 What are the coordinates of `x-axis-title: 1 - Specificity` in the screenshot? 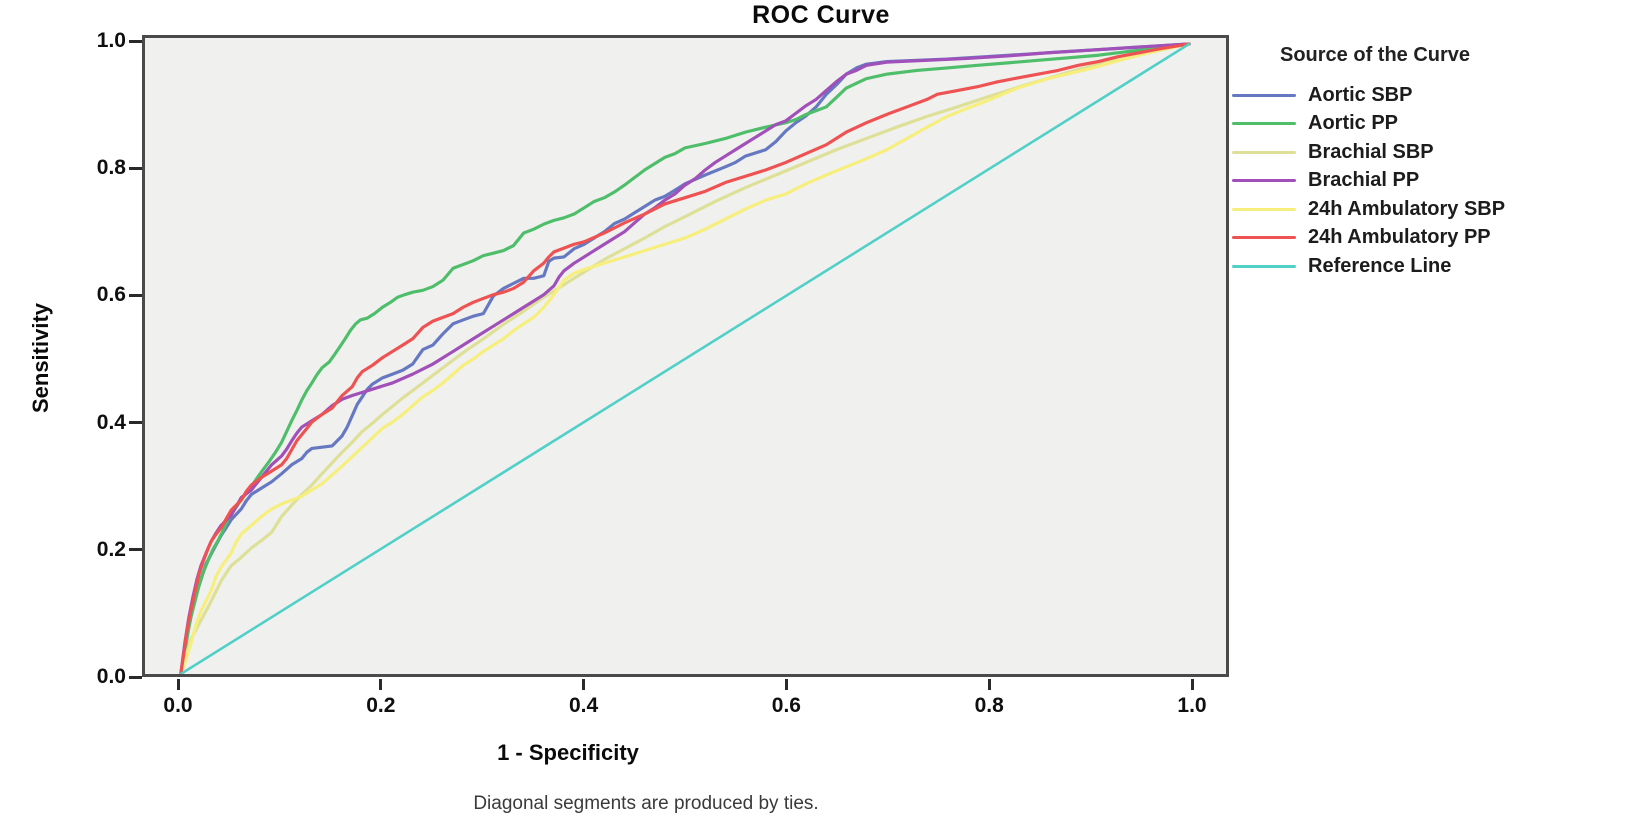 It's located at (568, 752).